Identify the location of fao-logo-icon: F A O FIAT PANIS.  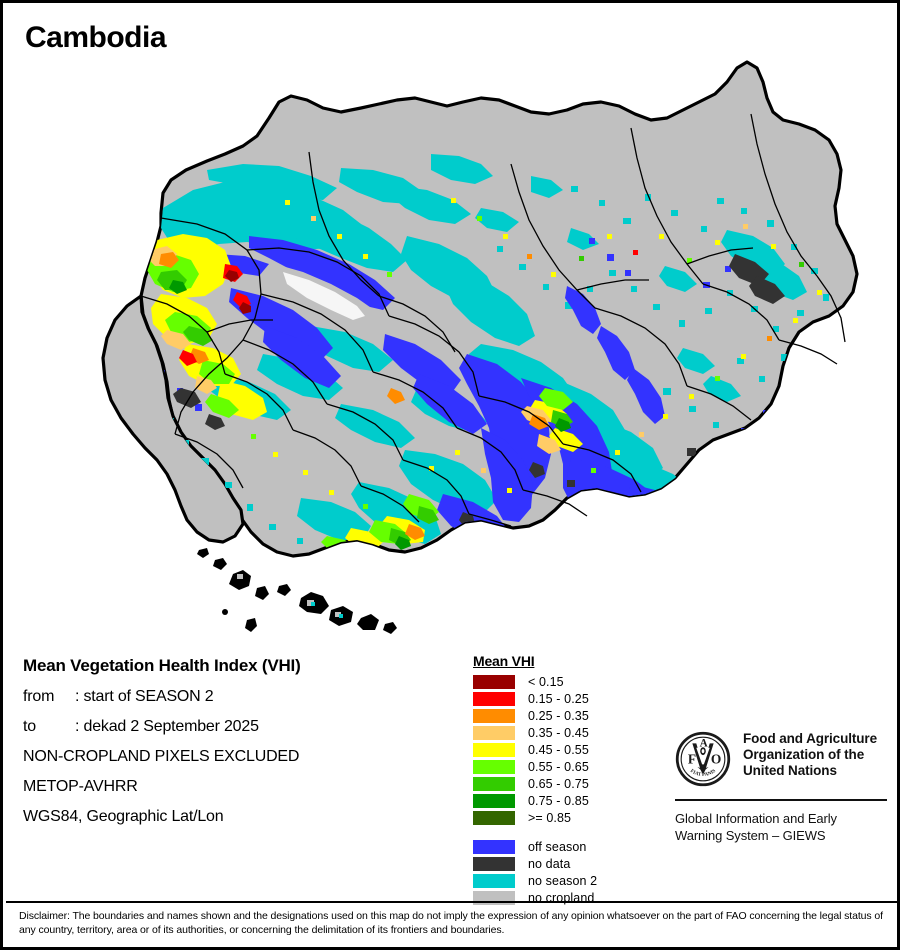
(703, 759).